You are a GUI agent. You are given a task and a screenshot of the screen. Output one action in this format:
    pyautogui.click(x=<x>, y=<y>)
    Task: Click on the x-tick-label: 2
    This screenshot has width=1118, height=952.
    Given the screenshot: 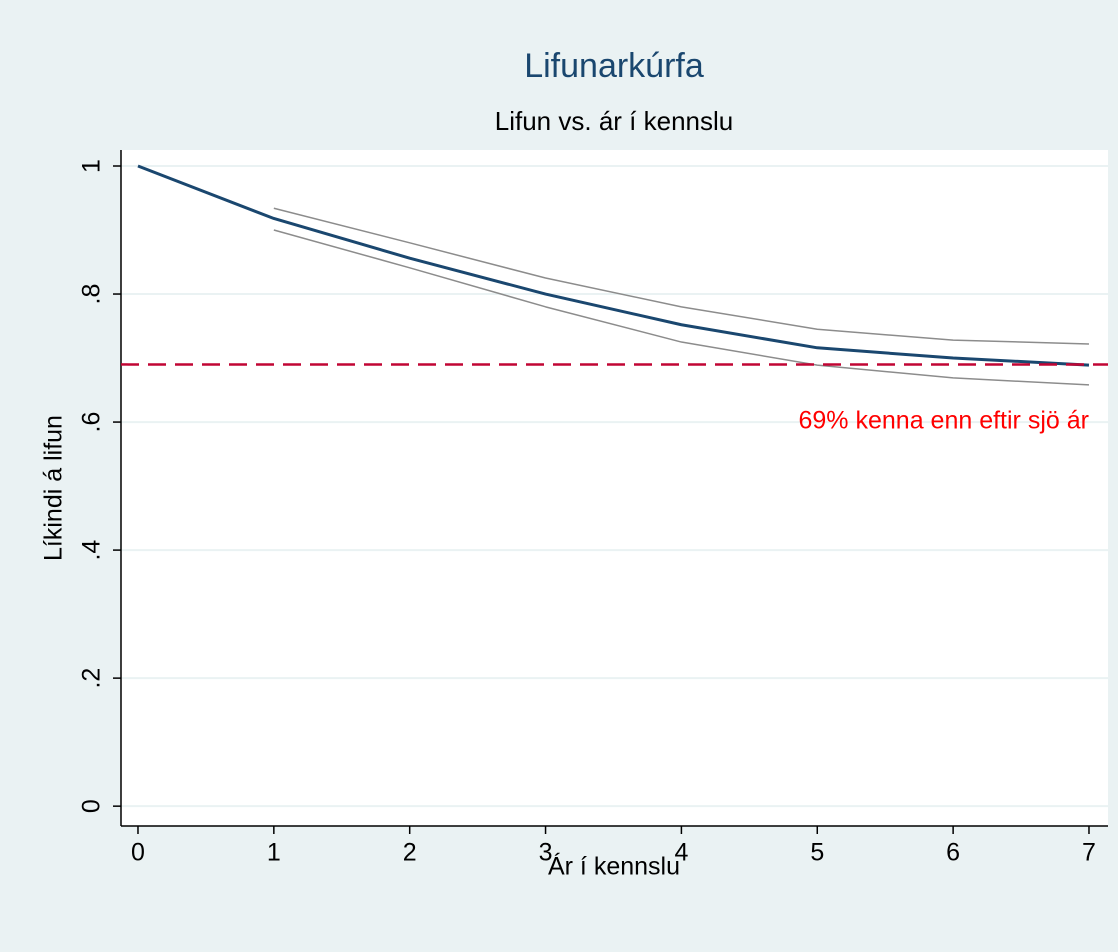 What is the action you would take?
    pyautogui.click(x=410, y=853)
    